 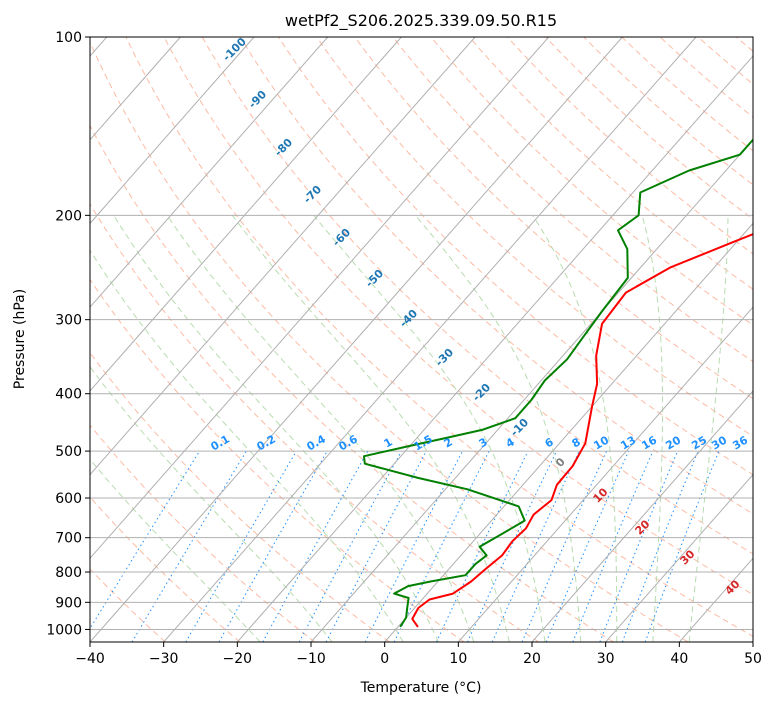 I want to click on y-axis-title: Pressure (hPa), so click(x=20, y=339).